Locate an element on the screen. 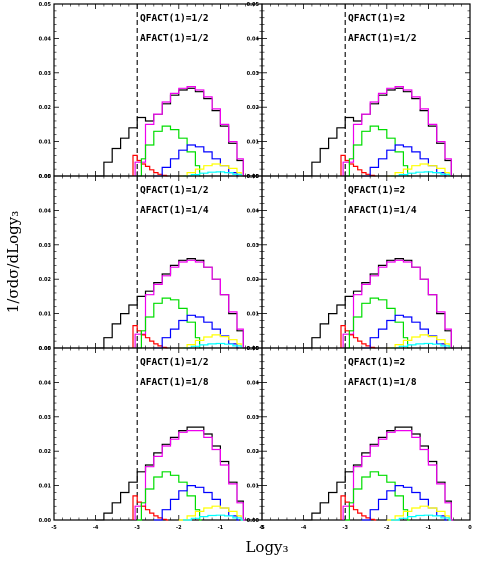 The image size is (477, 572). x-axis-title: Logy₃ is located at coordinates (266, 547).